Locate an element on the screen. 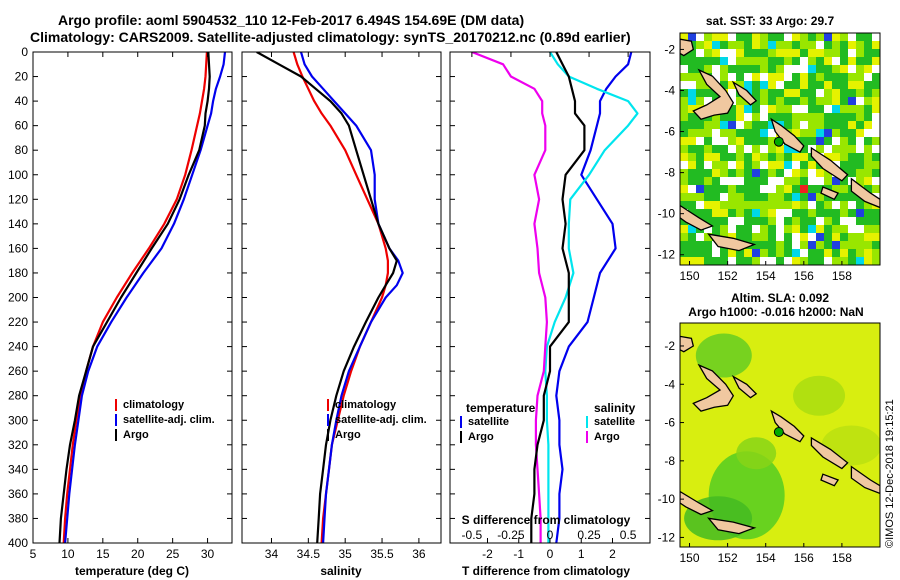  depth-tick-label: 20 is located at coordinates (22, 77).